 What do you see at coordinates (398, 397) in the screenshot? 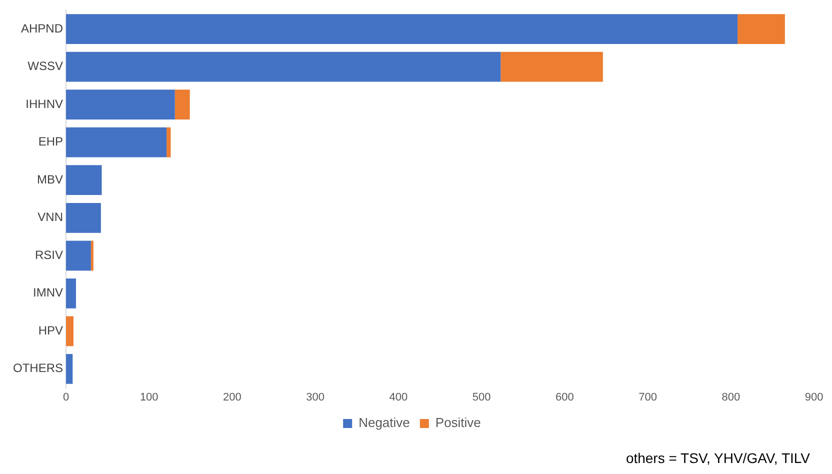
I see `x-tick-label: 400` at bounding box center [398, 397].